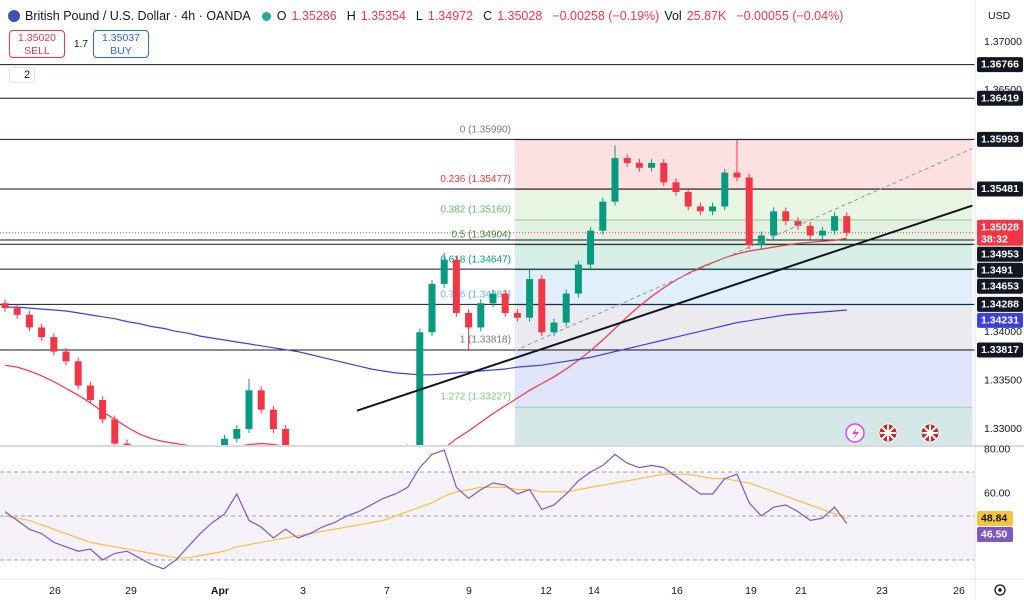  I want to click on ohlc-value: 1.35354, so click(383, 16).